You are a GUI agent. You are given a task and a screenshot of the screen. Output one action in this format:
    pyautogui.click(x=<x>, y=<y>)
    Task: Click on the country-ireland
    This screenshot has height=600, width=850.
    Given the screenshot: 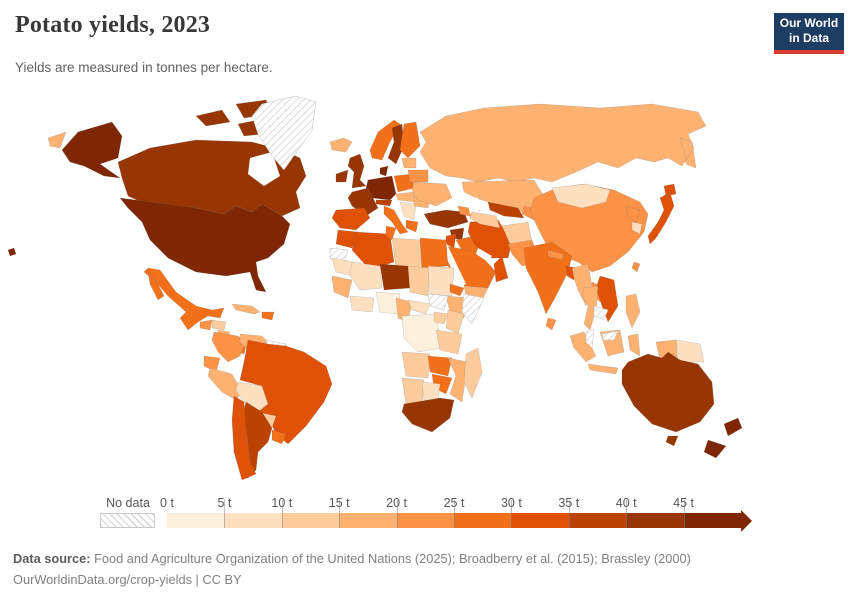 What is the action you would take?
    pyautogui.click(x=342, y=176)
    